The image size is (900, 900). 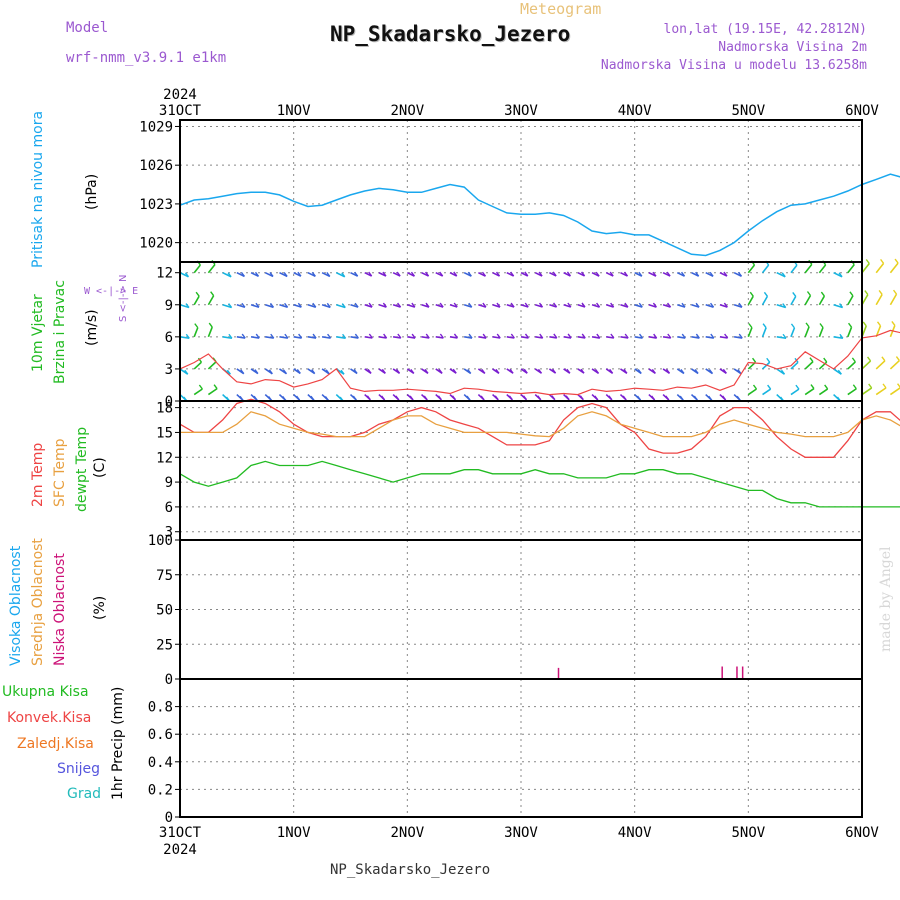 What do you see at coordinates (180, 850) in the screenshot?
I see `x-year-bottom: 2024` at bounding box center [180, 850].